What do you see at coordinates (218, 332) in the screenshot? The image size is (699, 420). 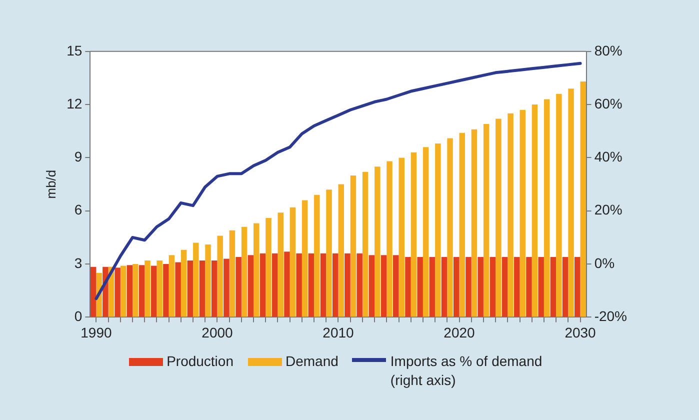 I see `x-tick-label: 2000` at bounding box center [218, 332].